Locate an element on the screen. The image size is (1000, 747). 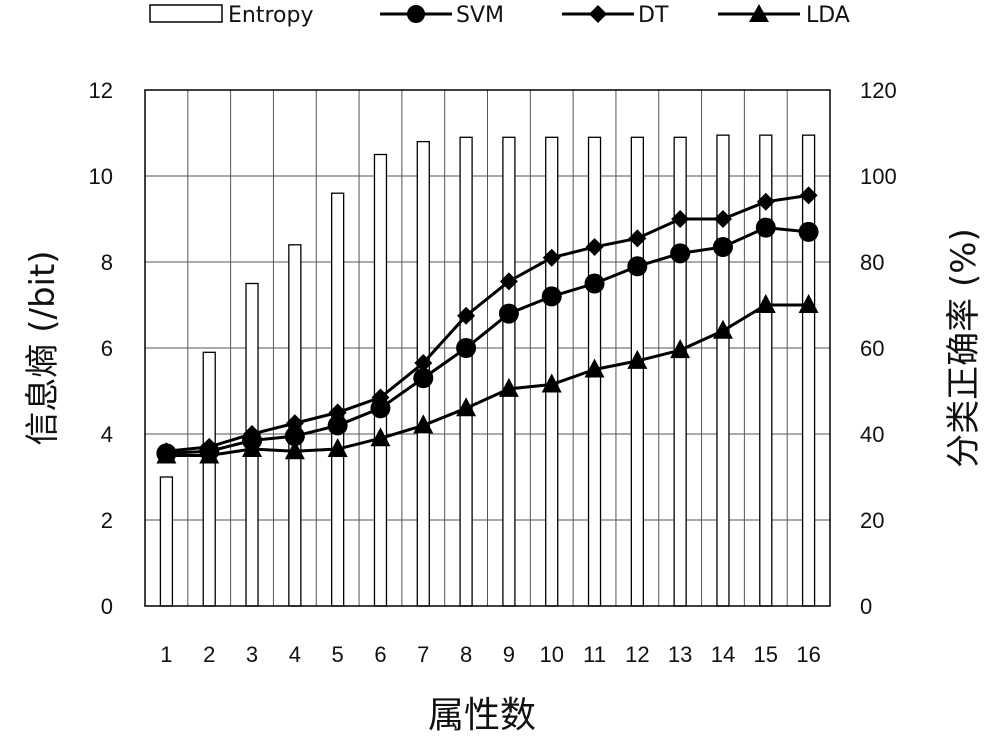
legend-svm-label: SVM is located at coordinates (480, 15).